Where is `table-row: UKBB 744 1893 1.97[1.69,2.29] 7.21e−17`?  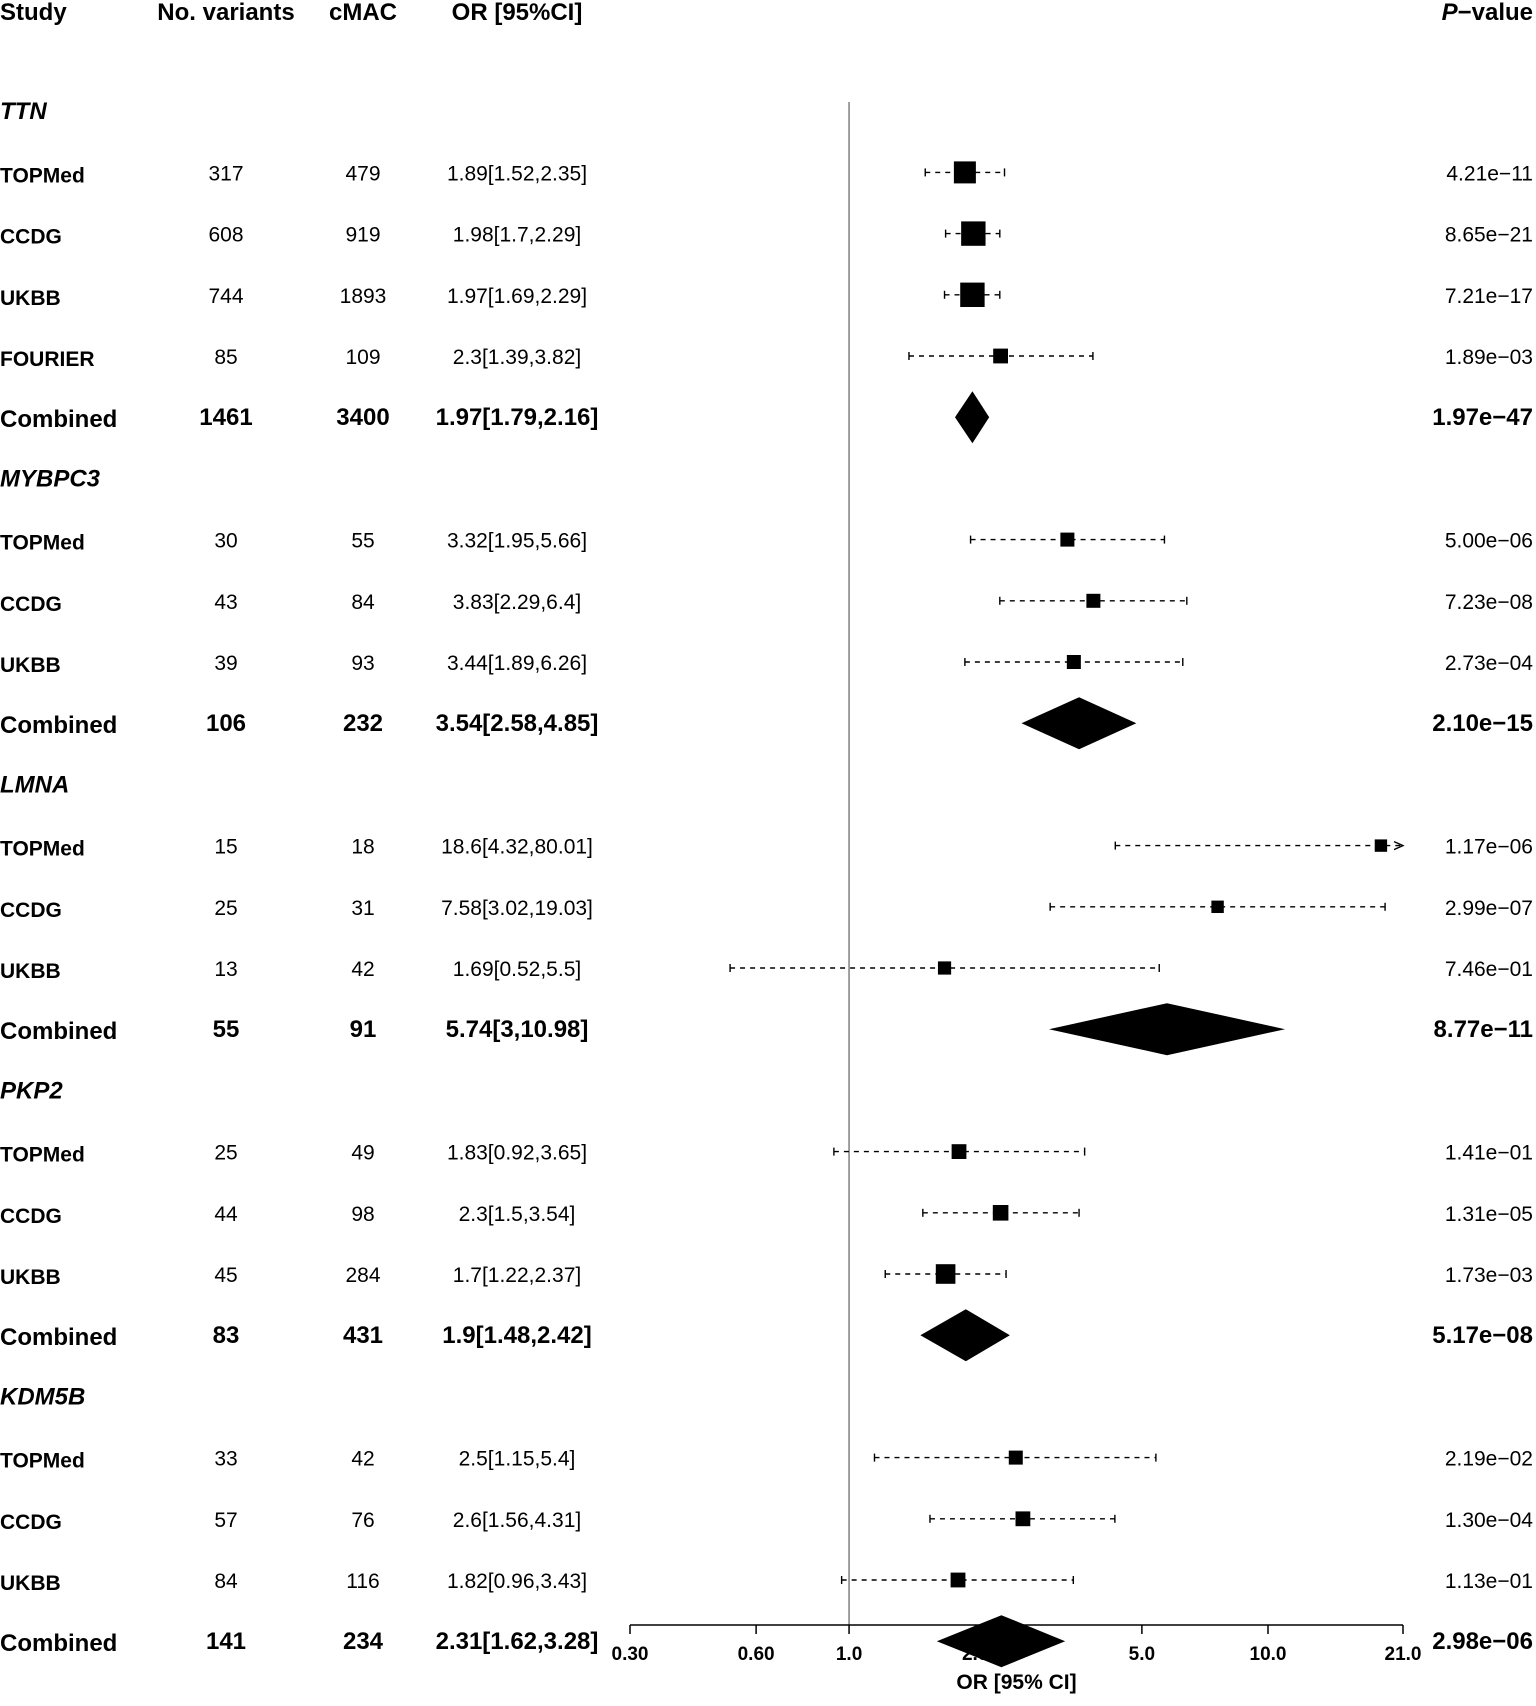
table-row: UKBB 744 1893 1.97[1.69,2.29] 7.21e−17 is located at coordinates (766, 297).